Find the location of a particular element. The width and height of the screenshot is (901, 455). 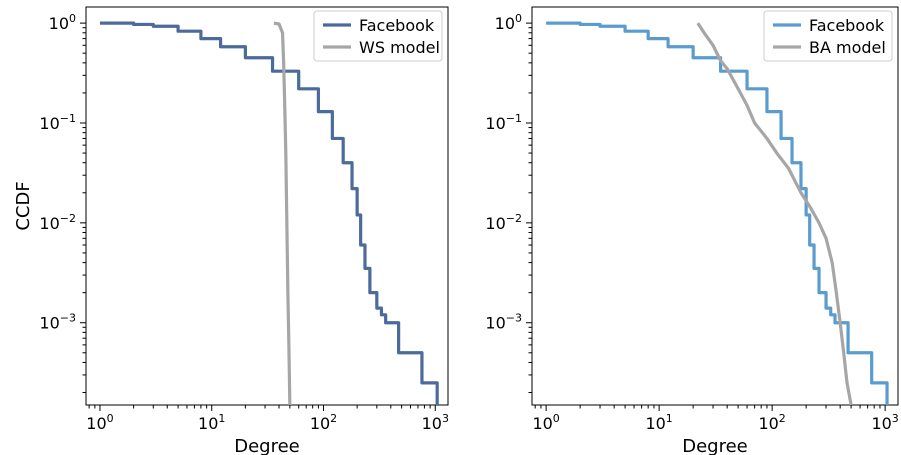

series-line-ws-model is located at coordinates (282, 213).